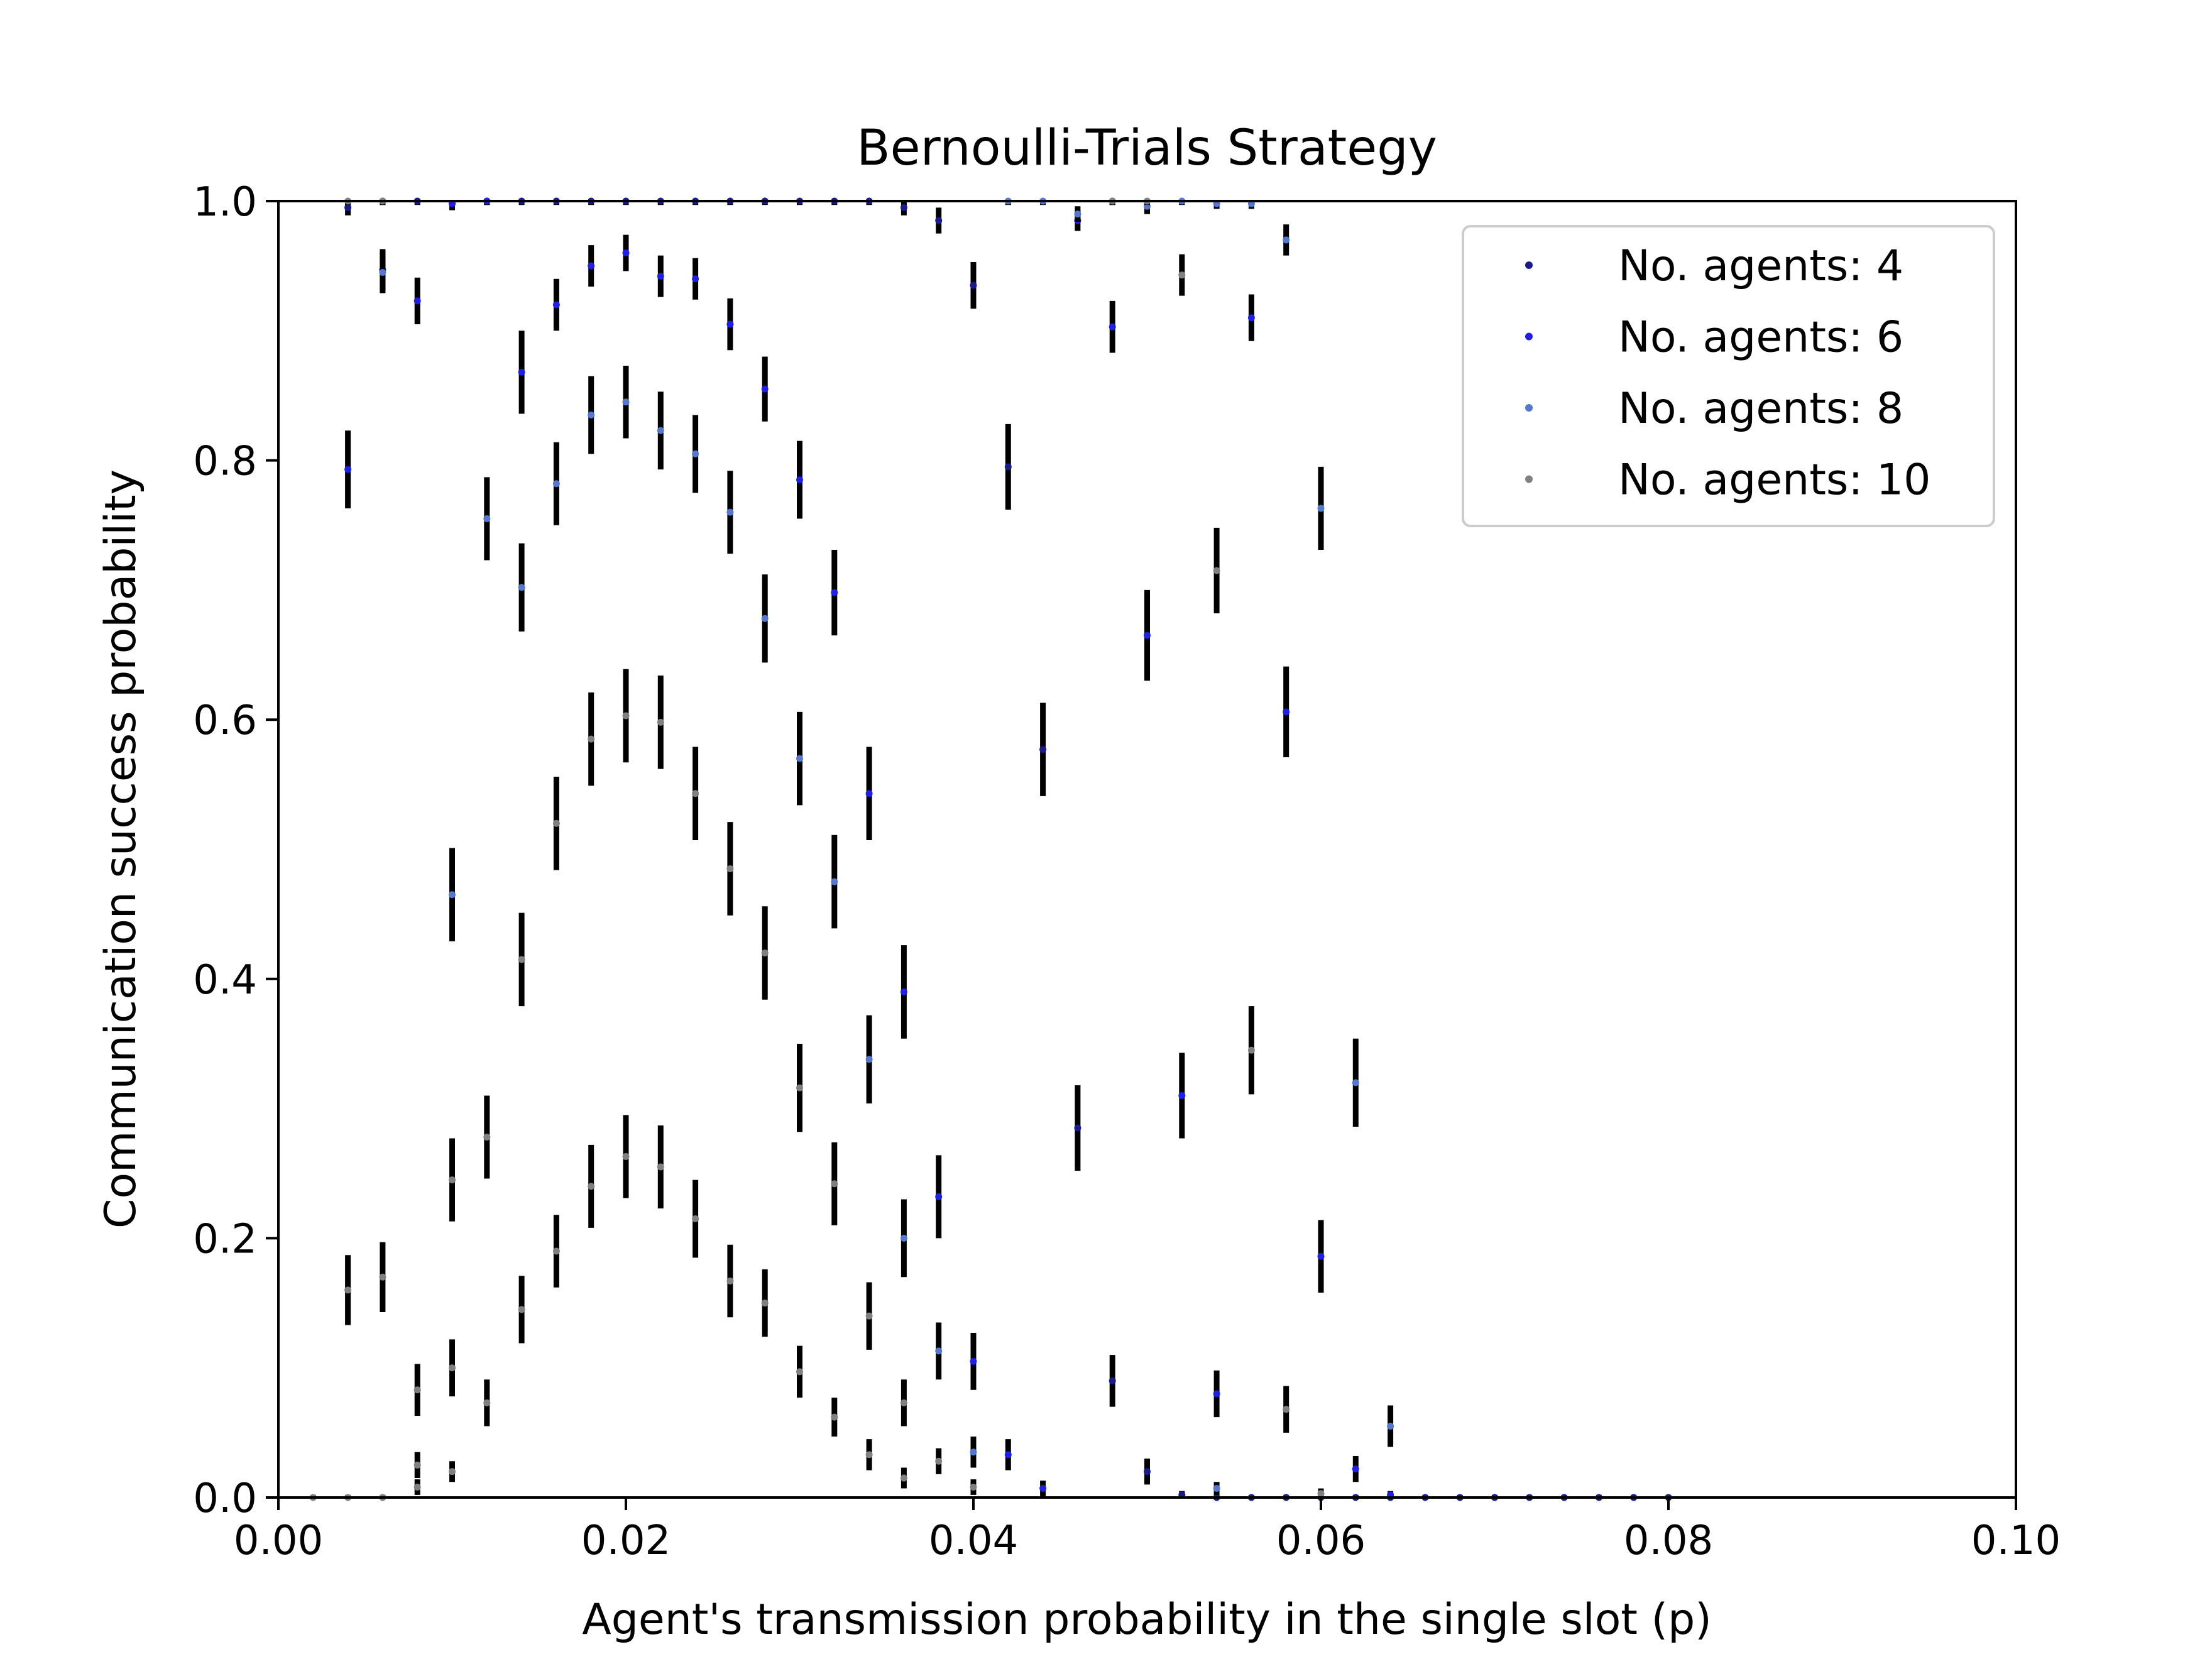 The width and height of the screenshot is (2212, 1659). I want to click on x-tick-label: 0.02, so click(626, 1541).